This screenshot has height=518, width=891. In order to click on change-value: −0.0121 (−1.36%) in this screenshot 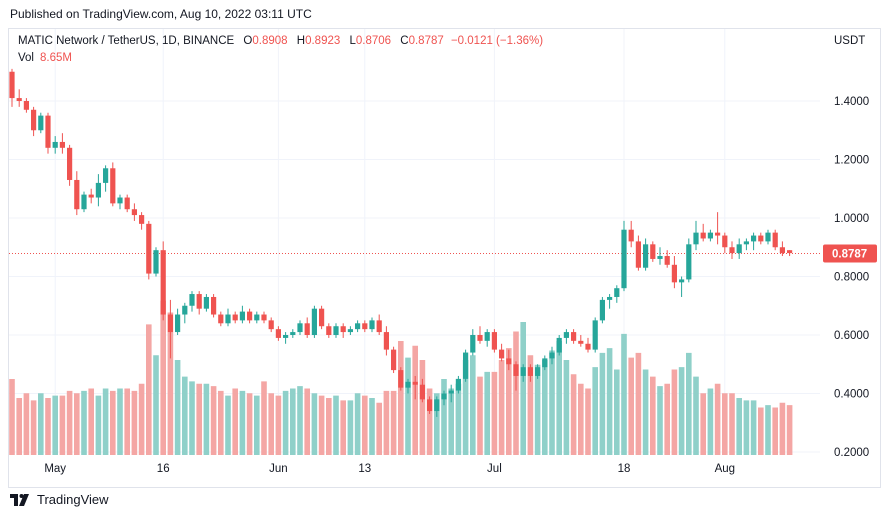, I will do `click(497, 41)`.